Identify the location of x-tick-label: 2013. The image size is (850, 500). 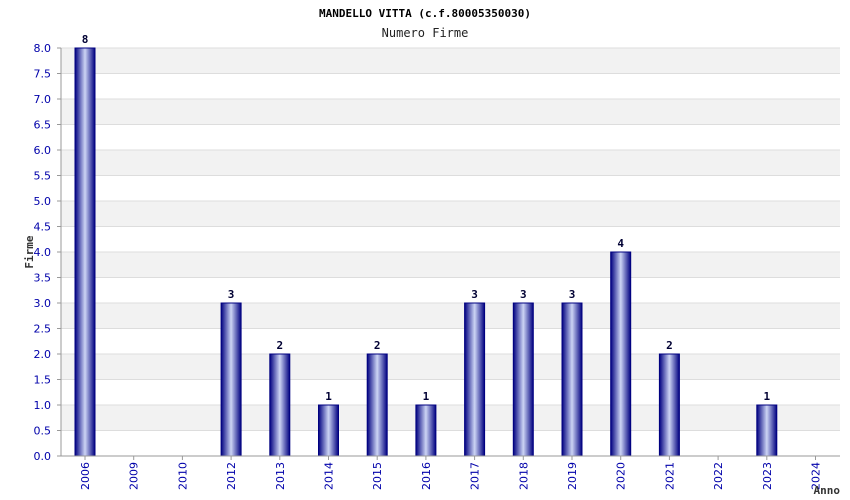
(280, 476).